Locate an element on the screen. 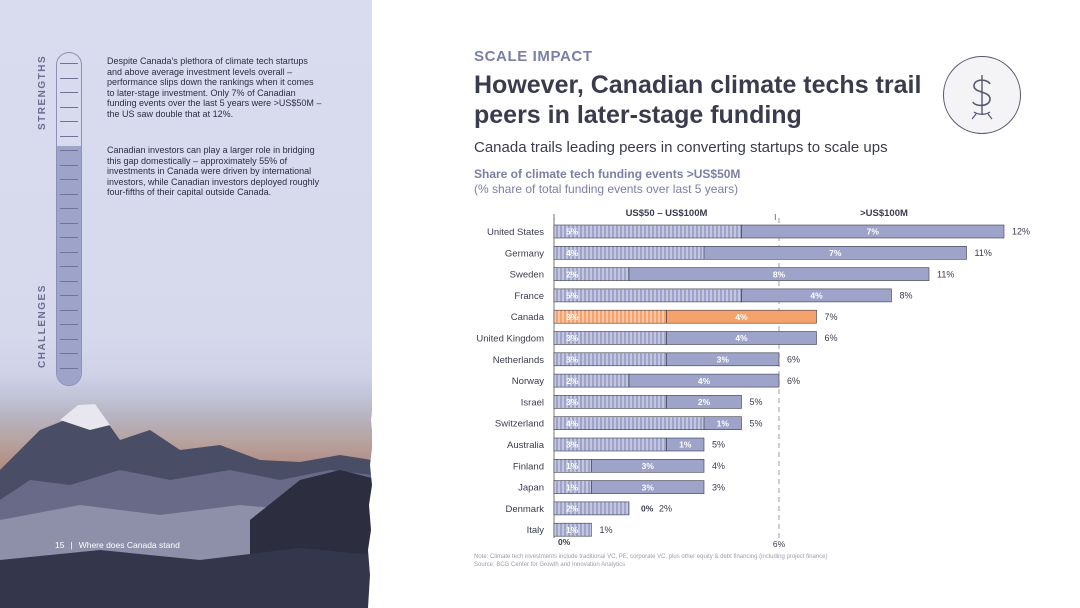 This screenshot has width=1080, height=608. category-label: United Kingdom is located at coordinates (510, 339).